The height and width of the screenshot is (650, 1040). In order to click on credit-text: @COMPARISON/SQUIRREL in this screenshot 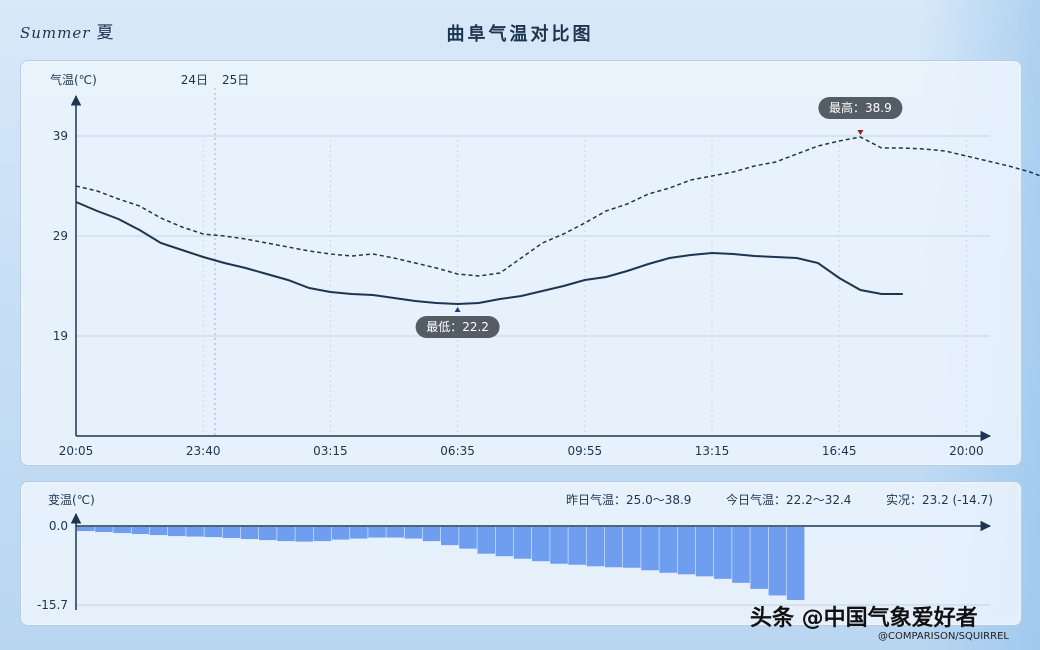, I will do `click(943, 636)`.